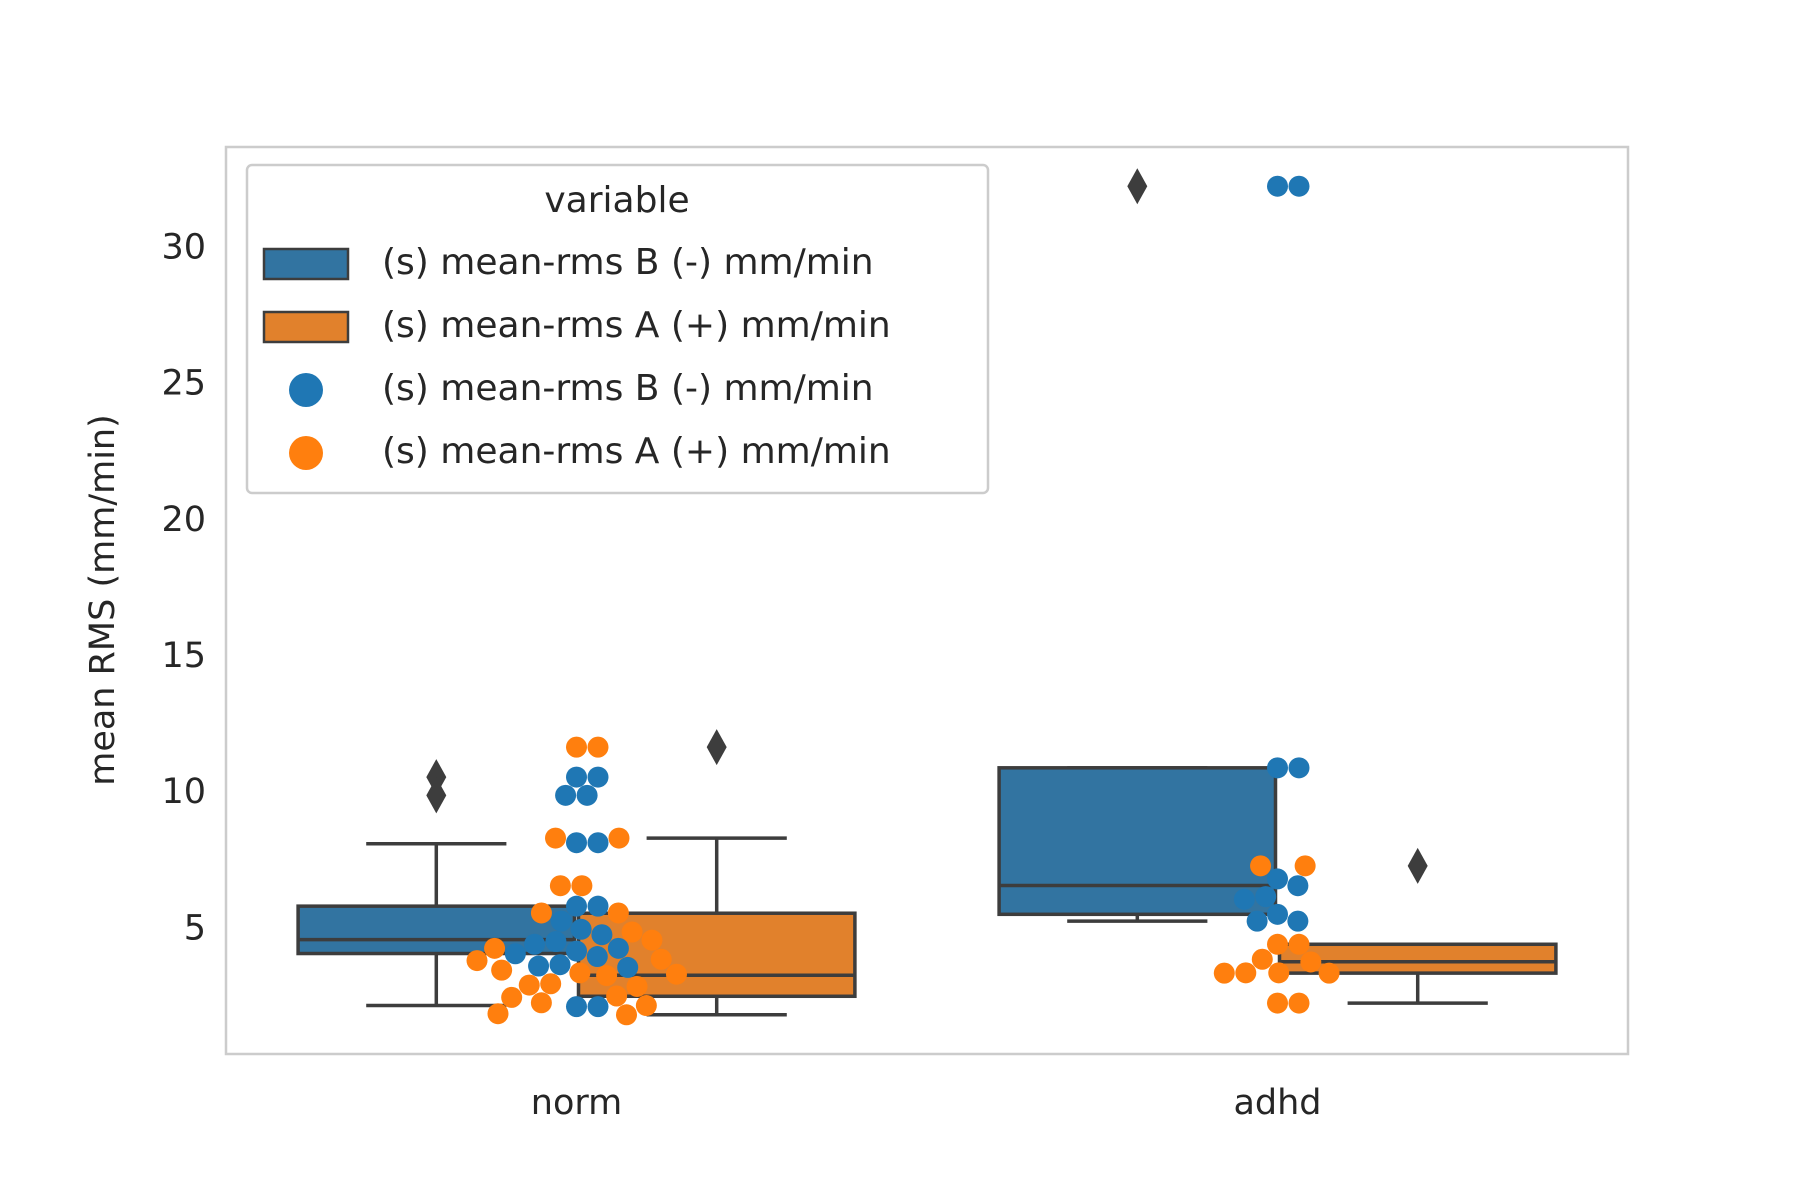  What do you see at coordinates (183, 656) in the screenshot?
I see `y-tick-label: 15` at bounding box center [183, 656].